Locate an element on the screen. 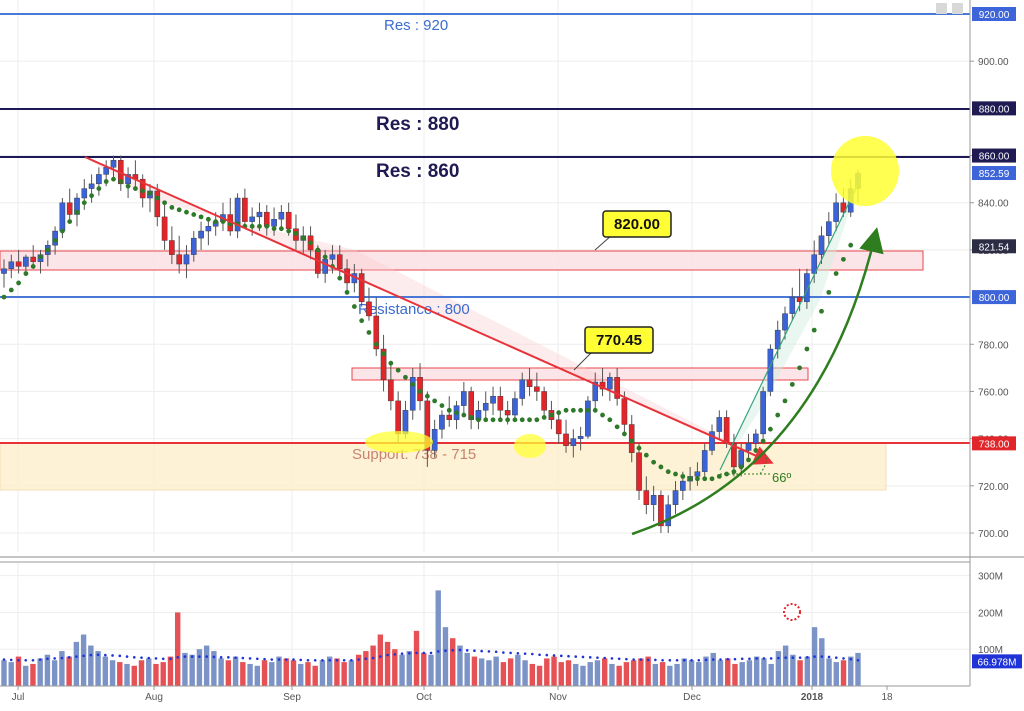  callout-820-box is located at coordinates (637, 224).